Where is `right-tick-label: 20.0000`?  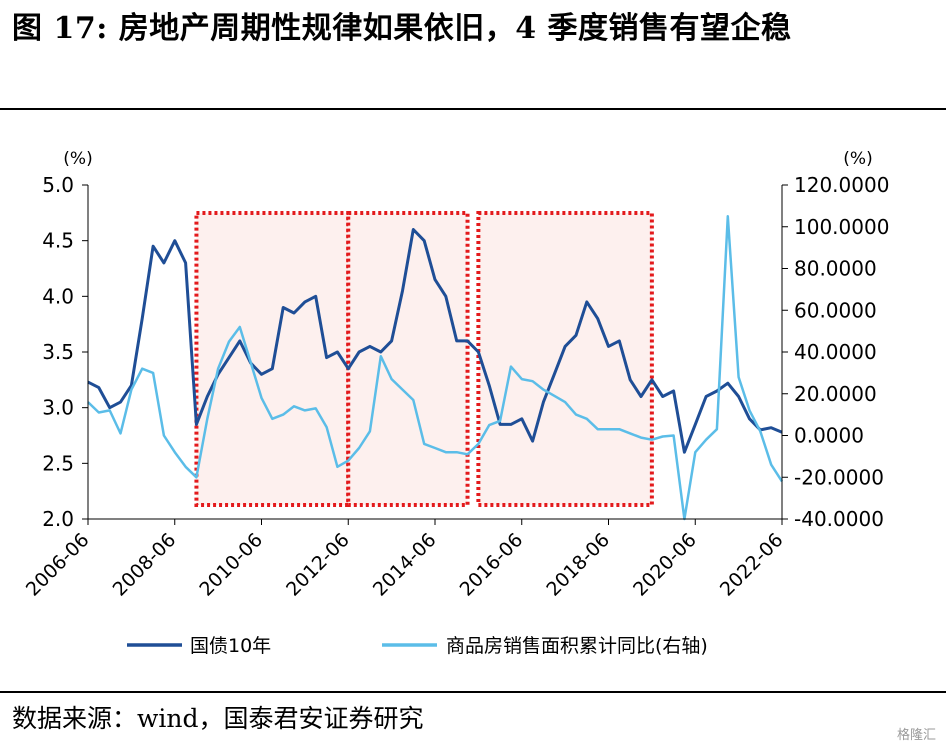
right-tick-label: 20.0000 is located at coordinates (835, 394).